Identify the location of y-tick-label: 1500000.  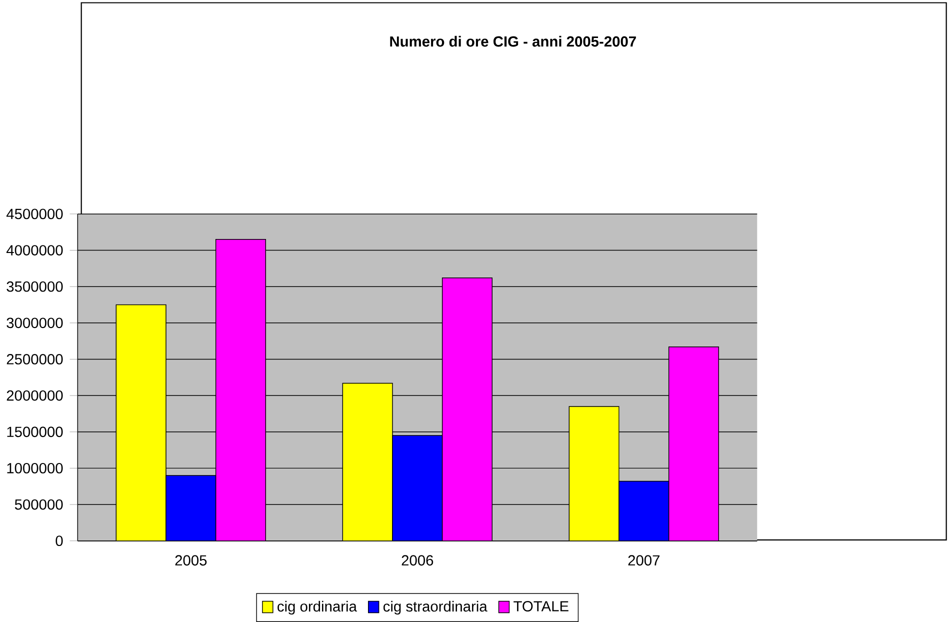
(35, 432).